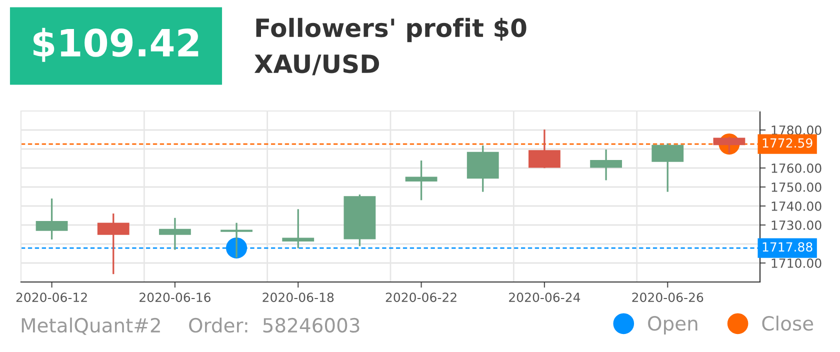 This screenshot has height=352, width=840. I want to click on legend-label: Close, so click(788, 323).